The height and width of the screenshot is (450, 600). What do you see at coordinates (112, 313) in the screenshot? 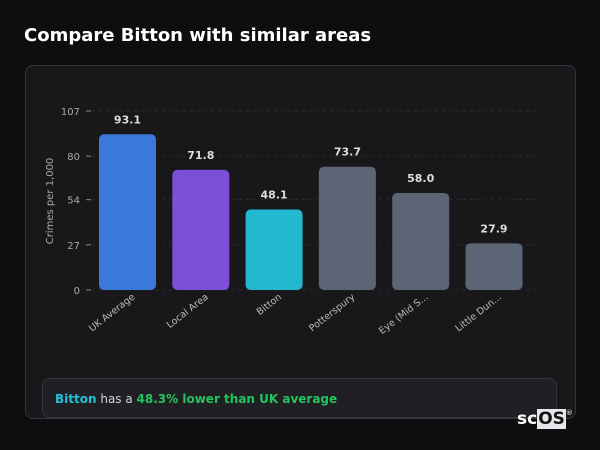
I see `x-tick-label: UK Average` at bounding box center [112, 313].